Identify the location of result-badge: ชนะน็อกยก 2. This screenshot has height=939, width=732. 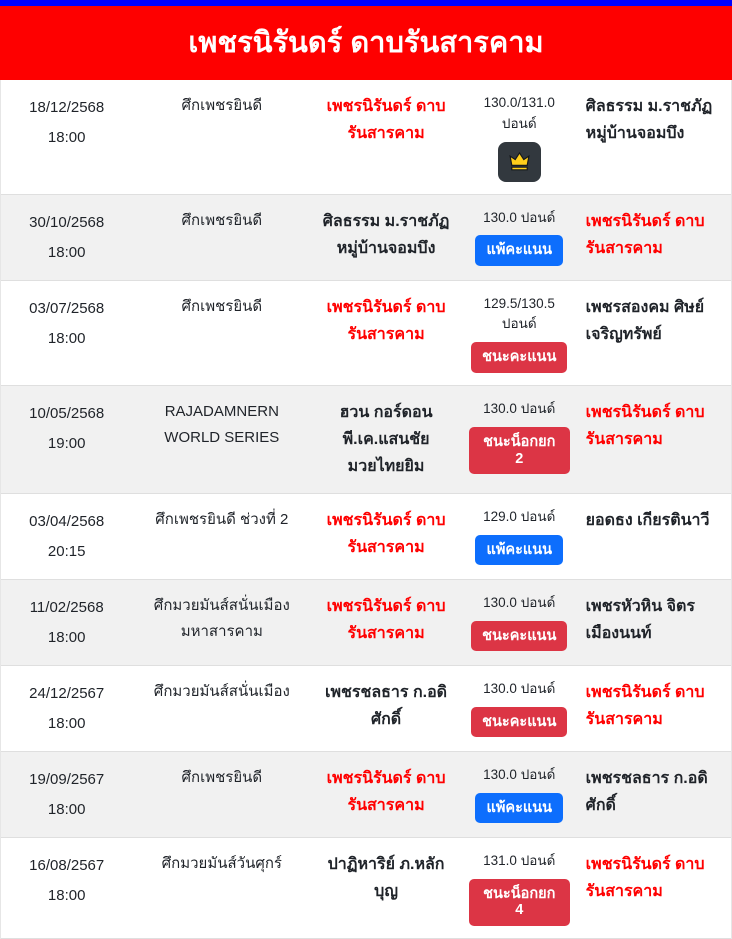
(519, 450).